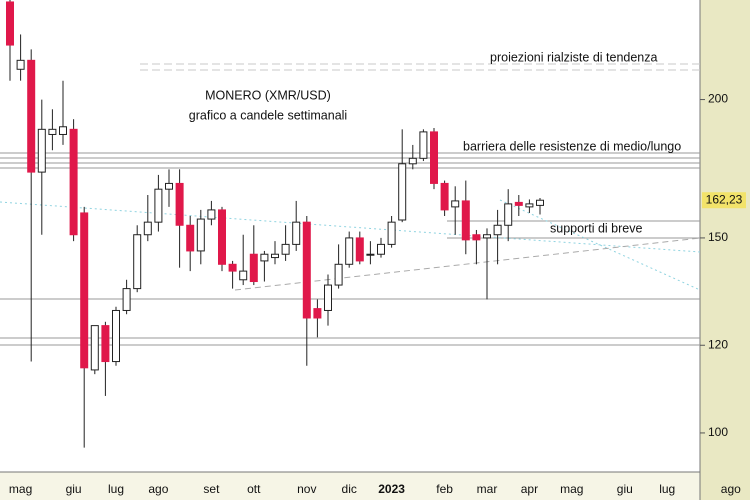 The image size is (750, 500). I want to click on y-tick-label: 120, so click(718, 344).